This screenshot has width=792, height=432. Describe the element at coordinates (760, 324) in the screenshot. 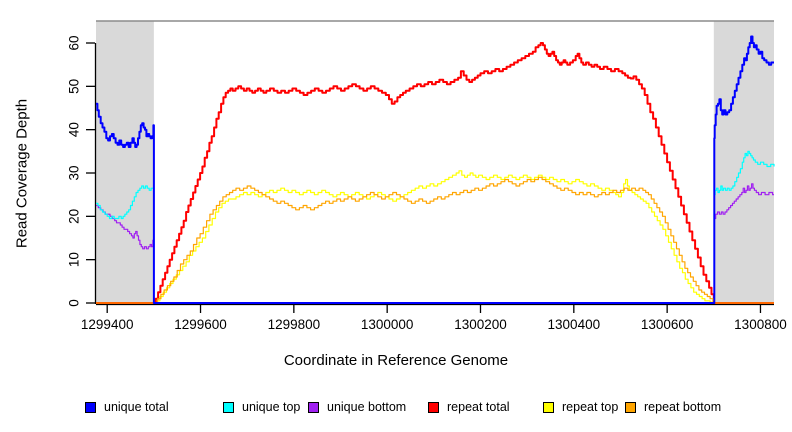

I see `x-tick-label: 1300800` at that location.